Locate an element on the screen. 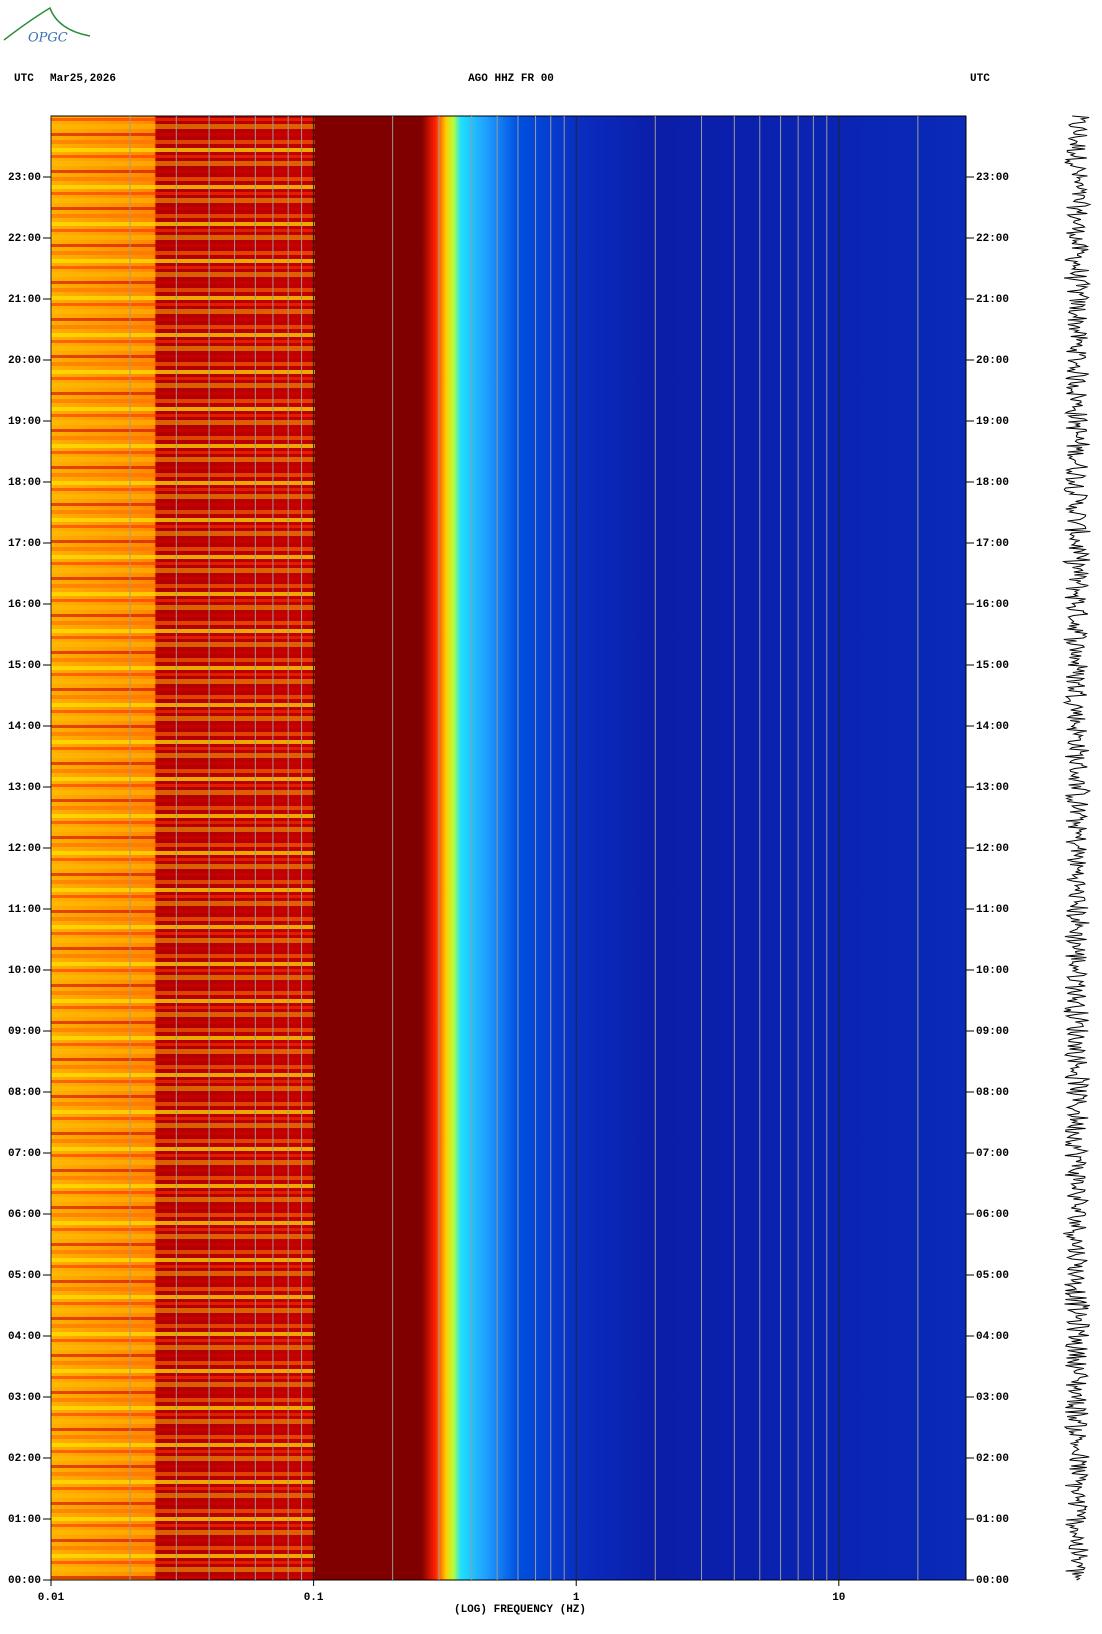  logo: OPGC is located at coordinates (47, 26).